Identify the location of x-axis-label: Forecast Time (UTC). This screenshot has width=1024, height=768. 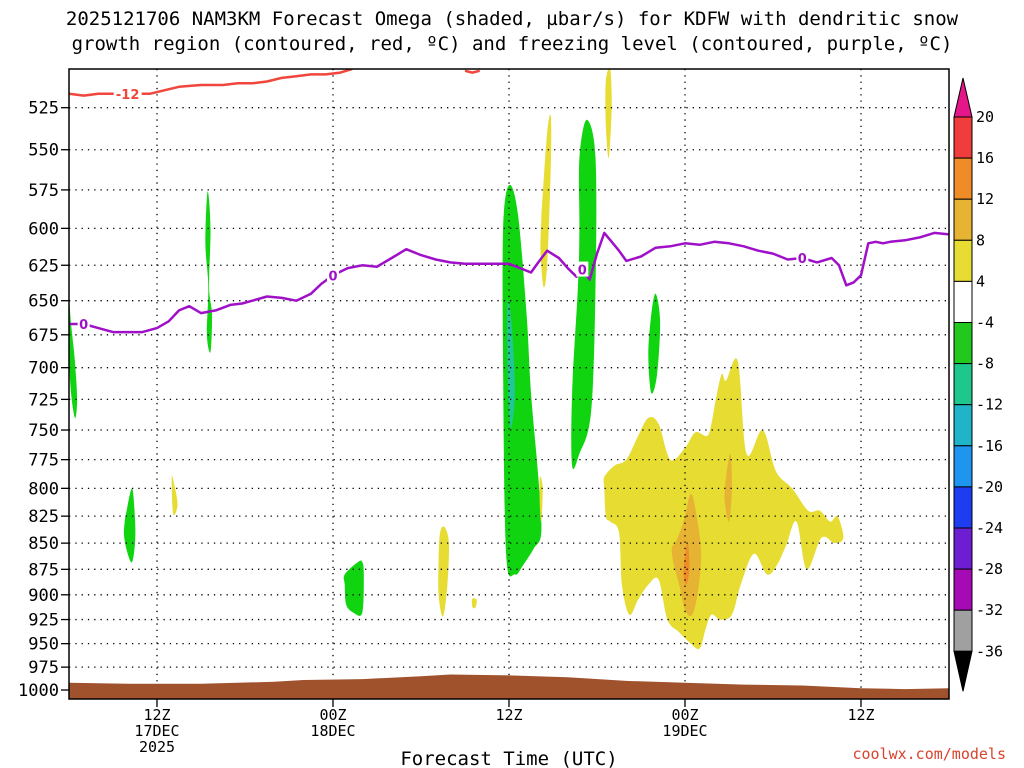
(508, 758).